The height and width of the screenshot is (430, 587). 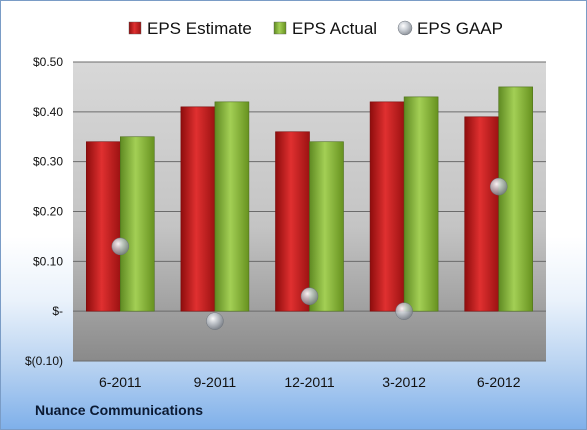 I want to click on y-tick-label: $0.40, so click(x=48, y=112).